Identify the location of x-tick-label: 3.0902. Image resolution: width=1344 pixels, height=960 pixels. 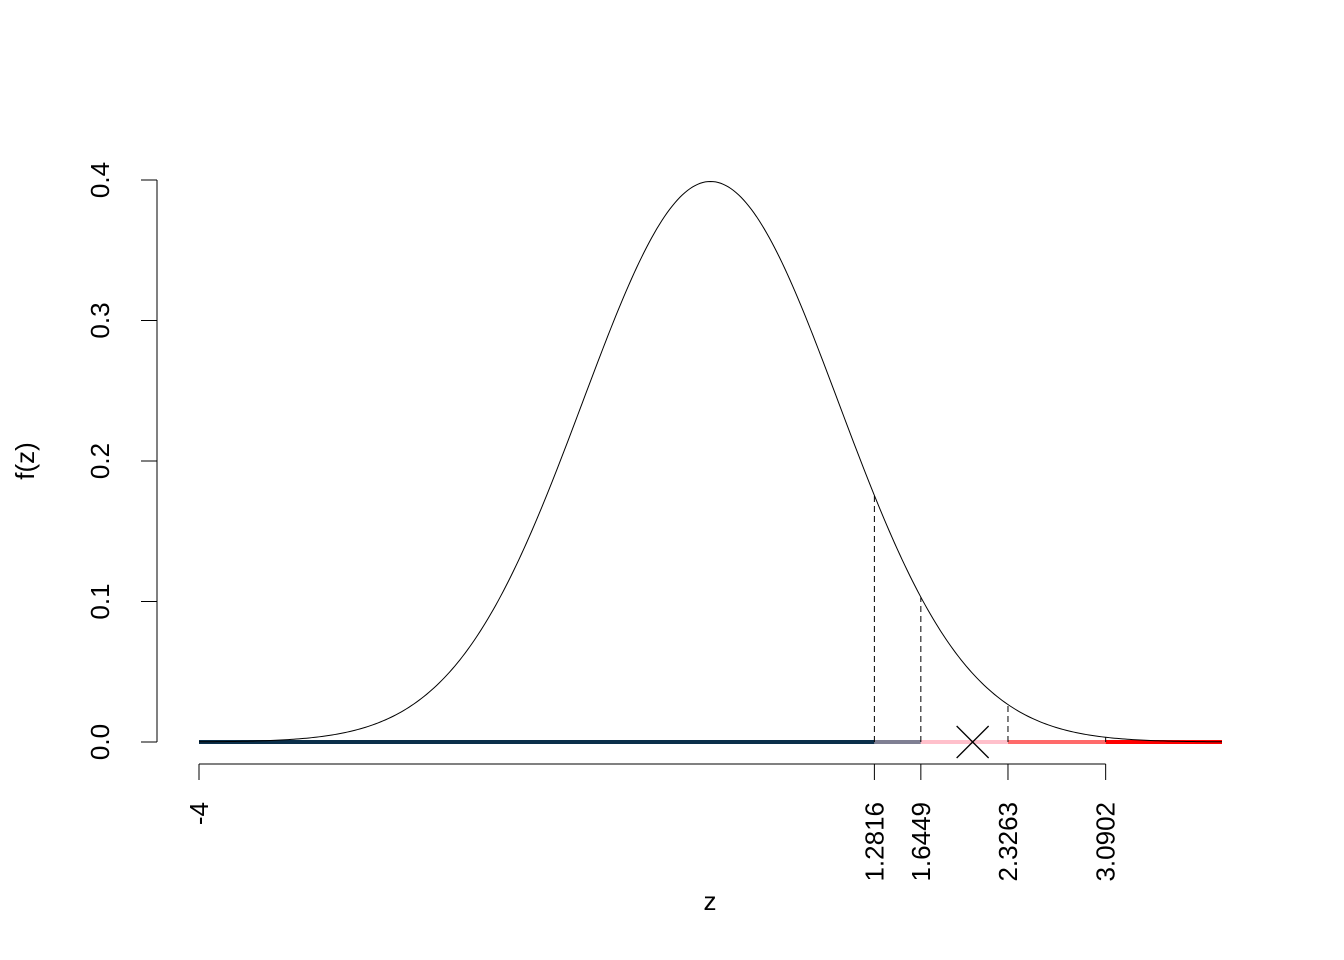
(1106, 842).